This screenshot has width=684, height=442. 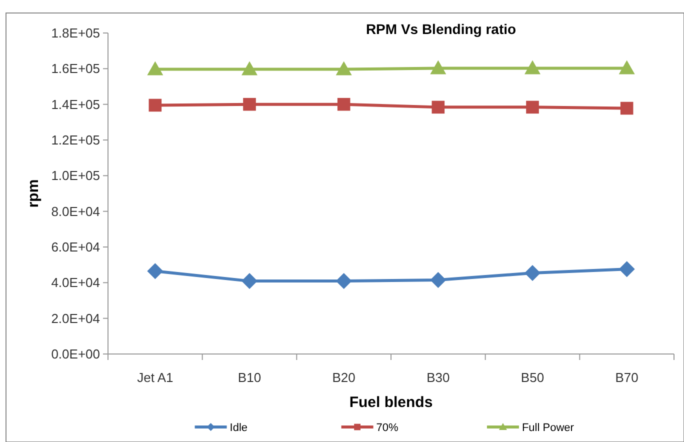 I want to click on y-tick-label: 1.4E+05, so click(x=75, y=104).